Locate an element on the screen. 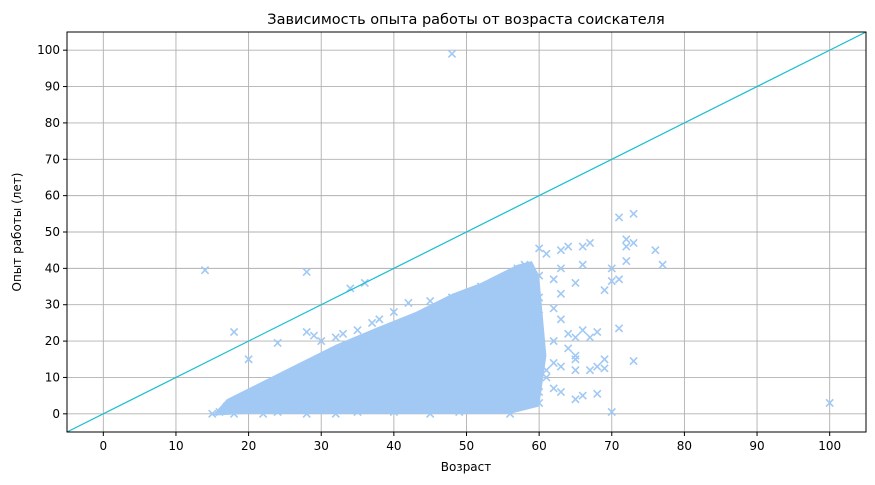 This screenshot has height=485, width=875. x-tick-label: 20 is located at coordinates (248, 446).